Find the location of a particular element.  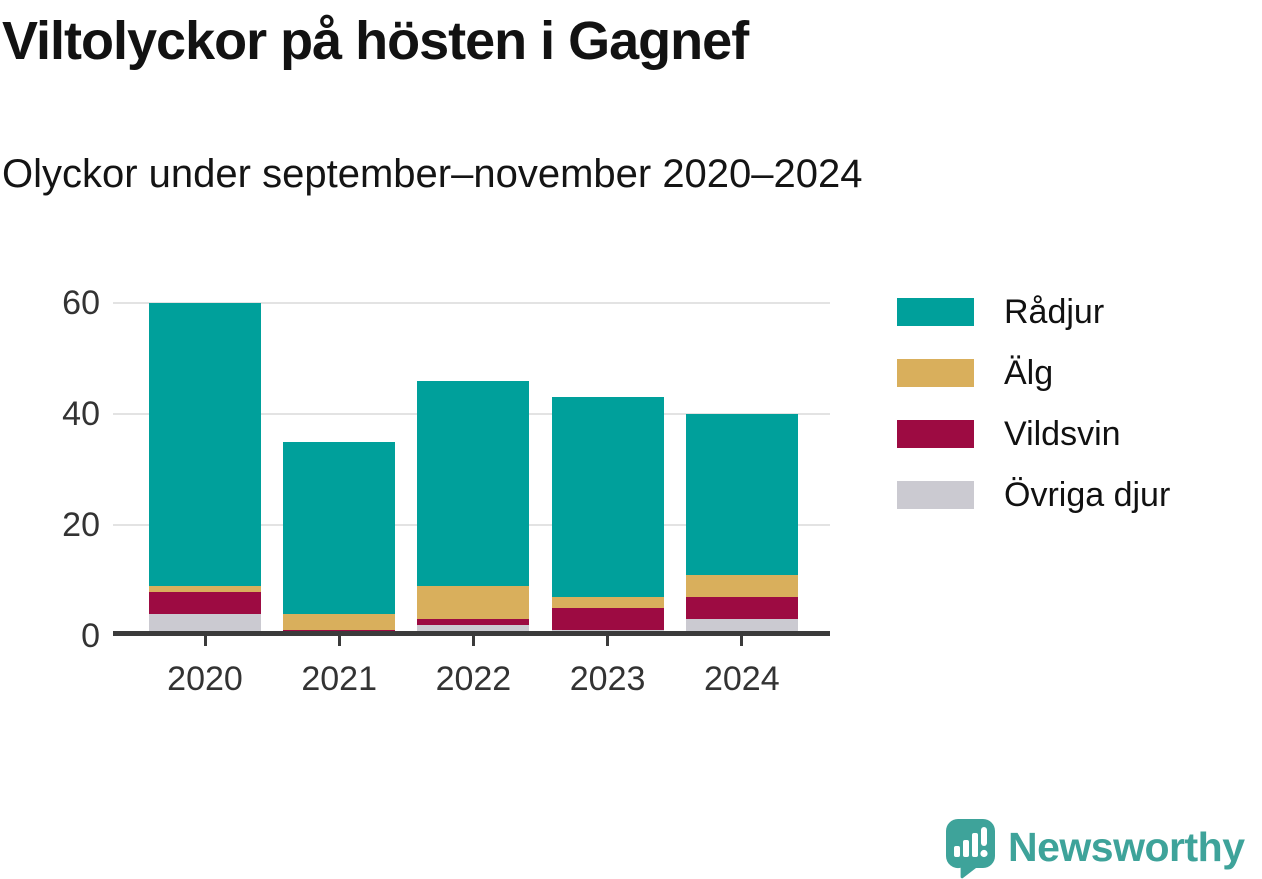

bar-segment-2021-Älg is located at coordinates (339, 622).